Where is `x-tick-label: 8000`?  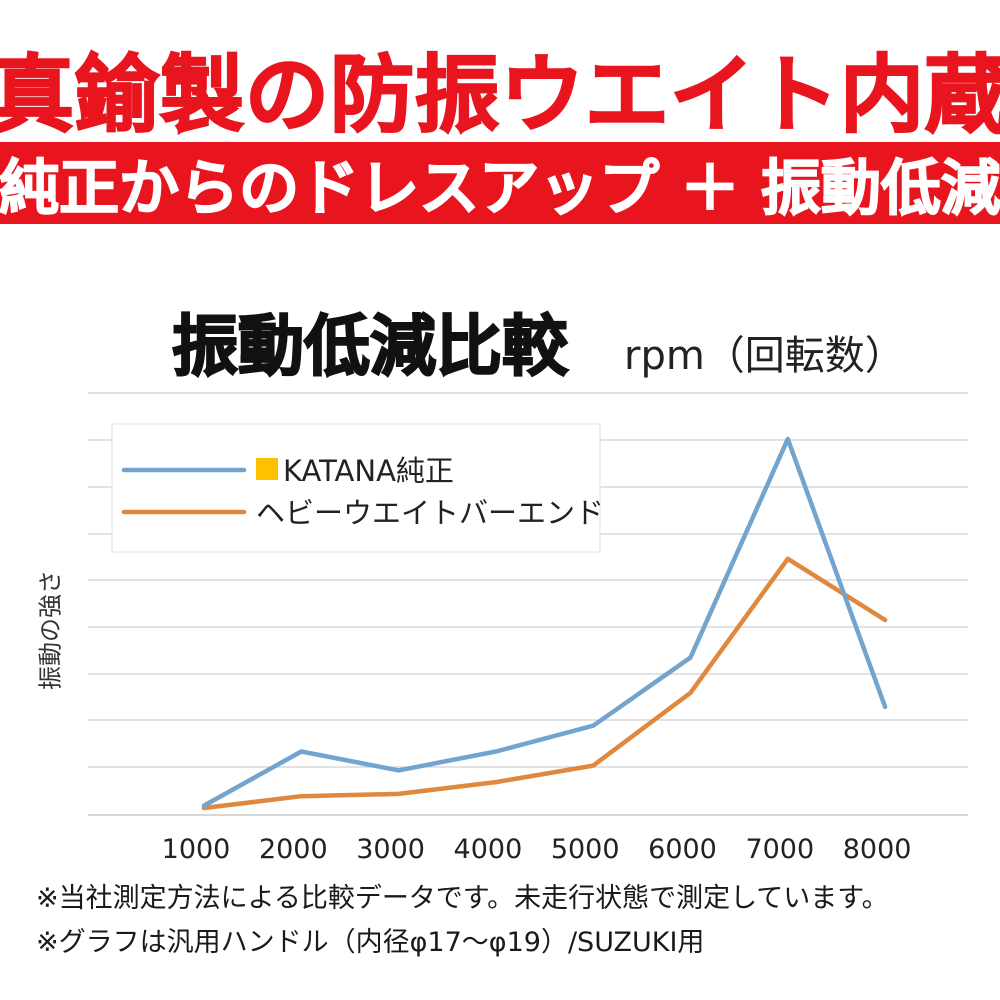 x-tick-label: 8000 is located at coordinates (877, 849).